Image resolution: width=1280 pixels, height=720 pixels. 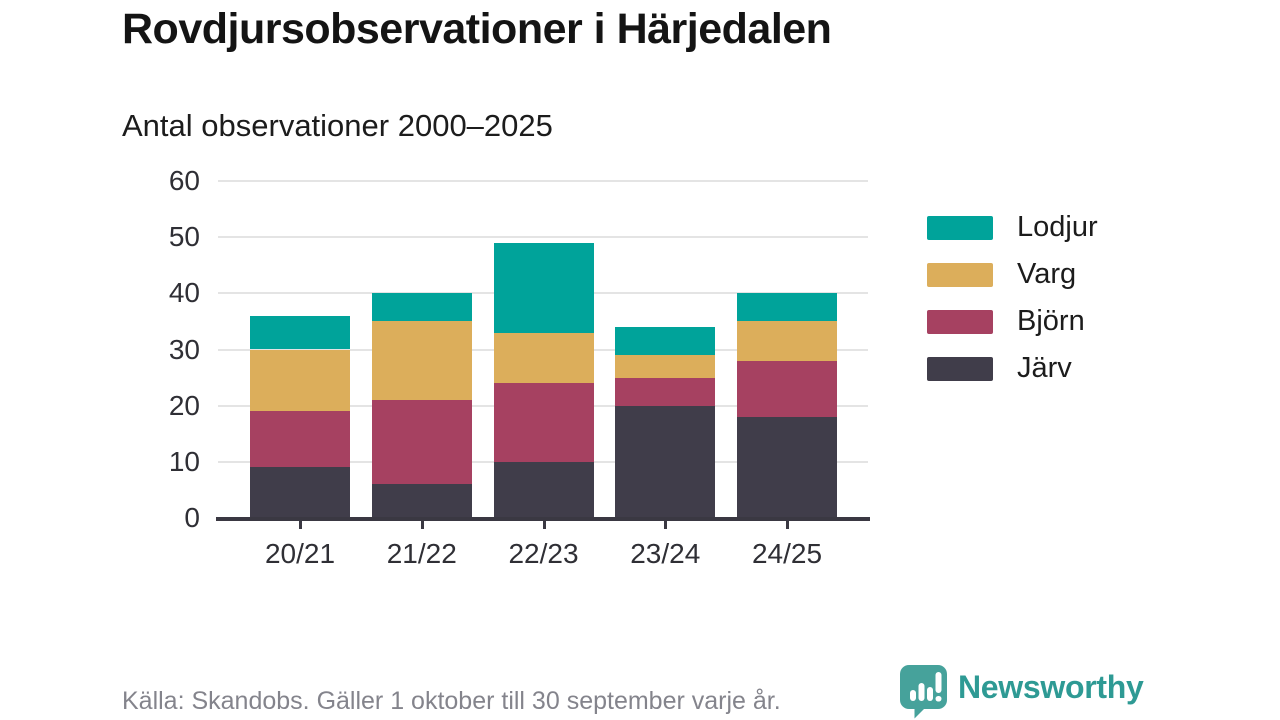 I want to click on y-tick-label-10: 10, so click(x=184, y=461).